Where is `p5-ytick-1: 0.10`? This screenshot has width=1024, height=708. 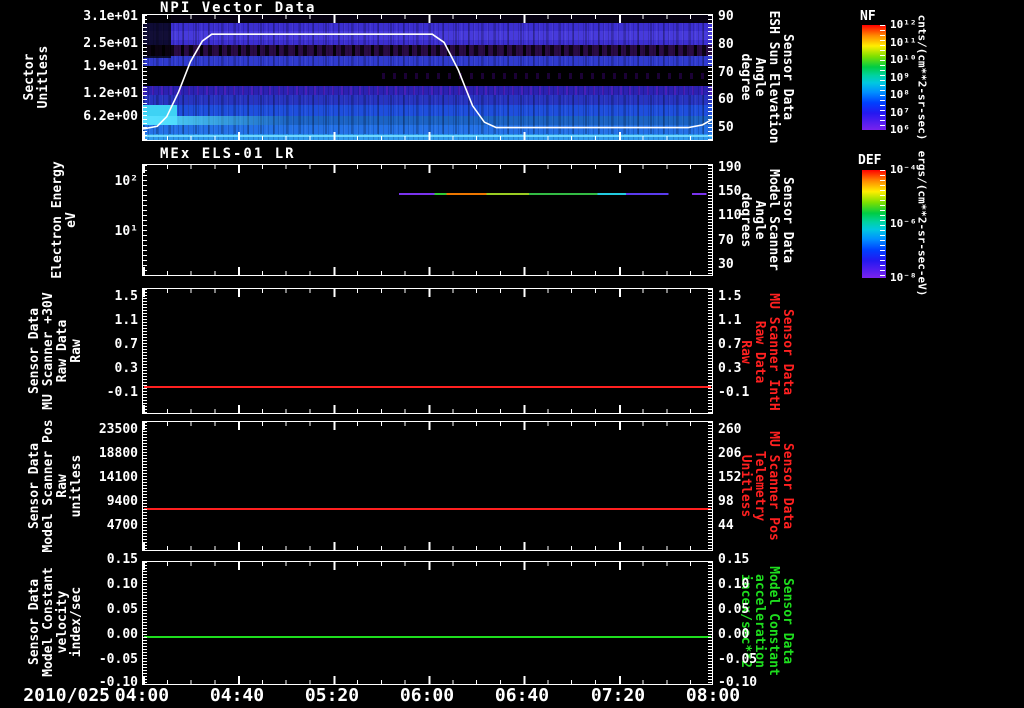 p5-ytick-1: 0.10 is located at coordinates (122, 584).